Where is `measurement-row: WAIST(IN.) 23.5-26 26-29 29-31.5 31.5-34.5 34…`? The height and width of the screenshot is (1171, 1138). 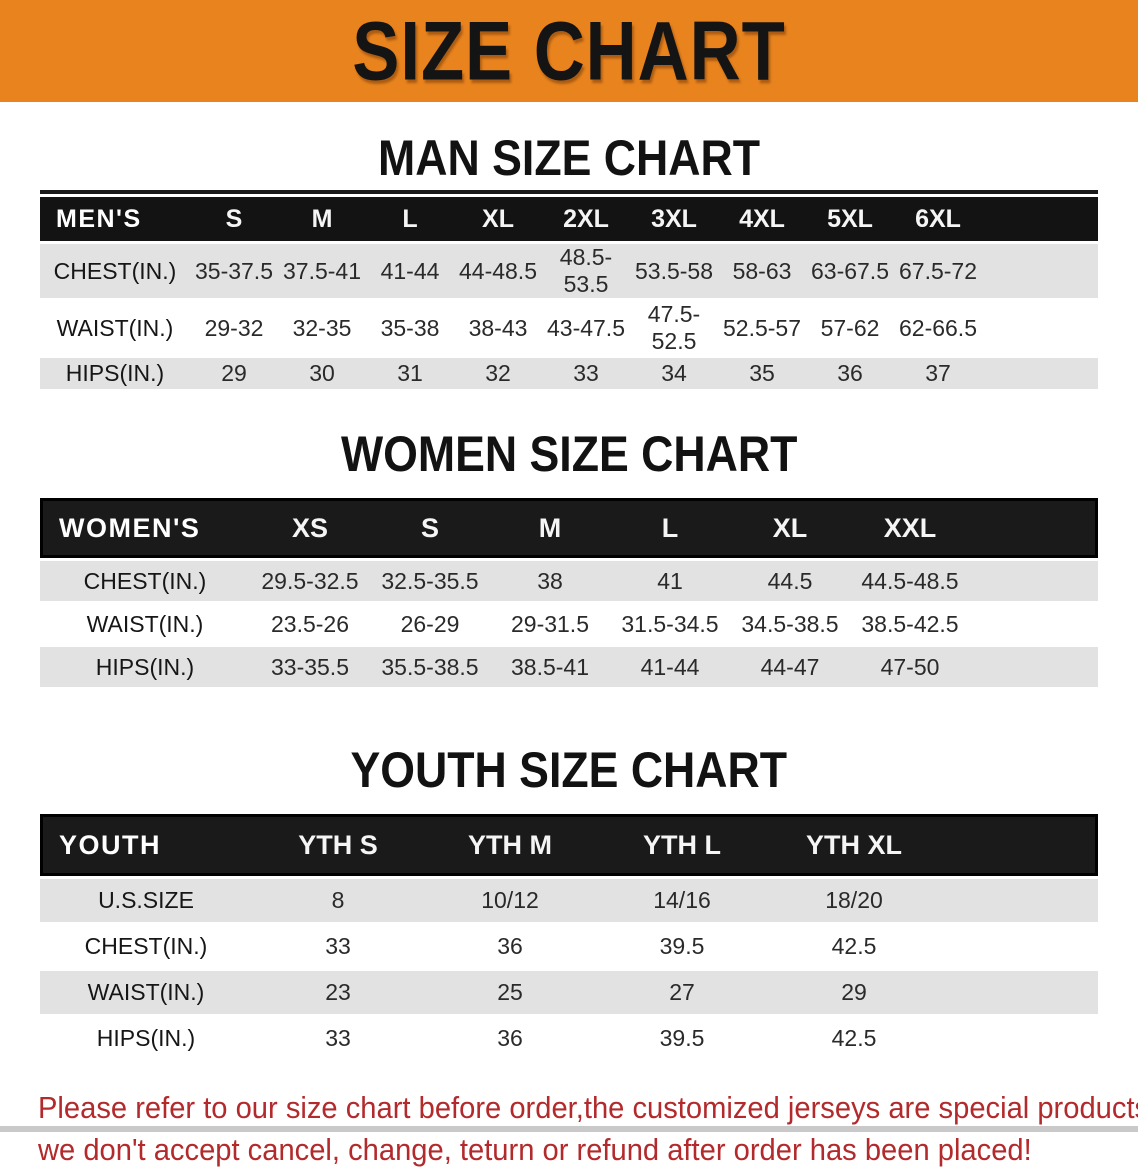 measurement-row: WAIST(IN.) 23.5-26 26-29 29-31.5 31.5-34.5 34… is located at coordinates (569, 624).